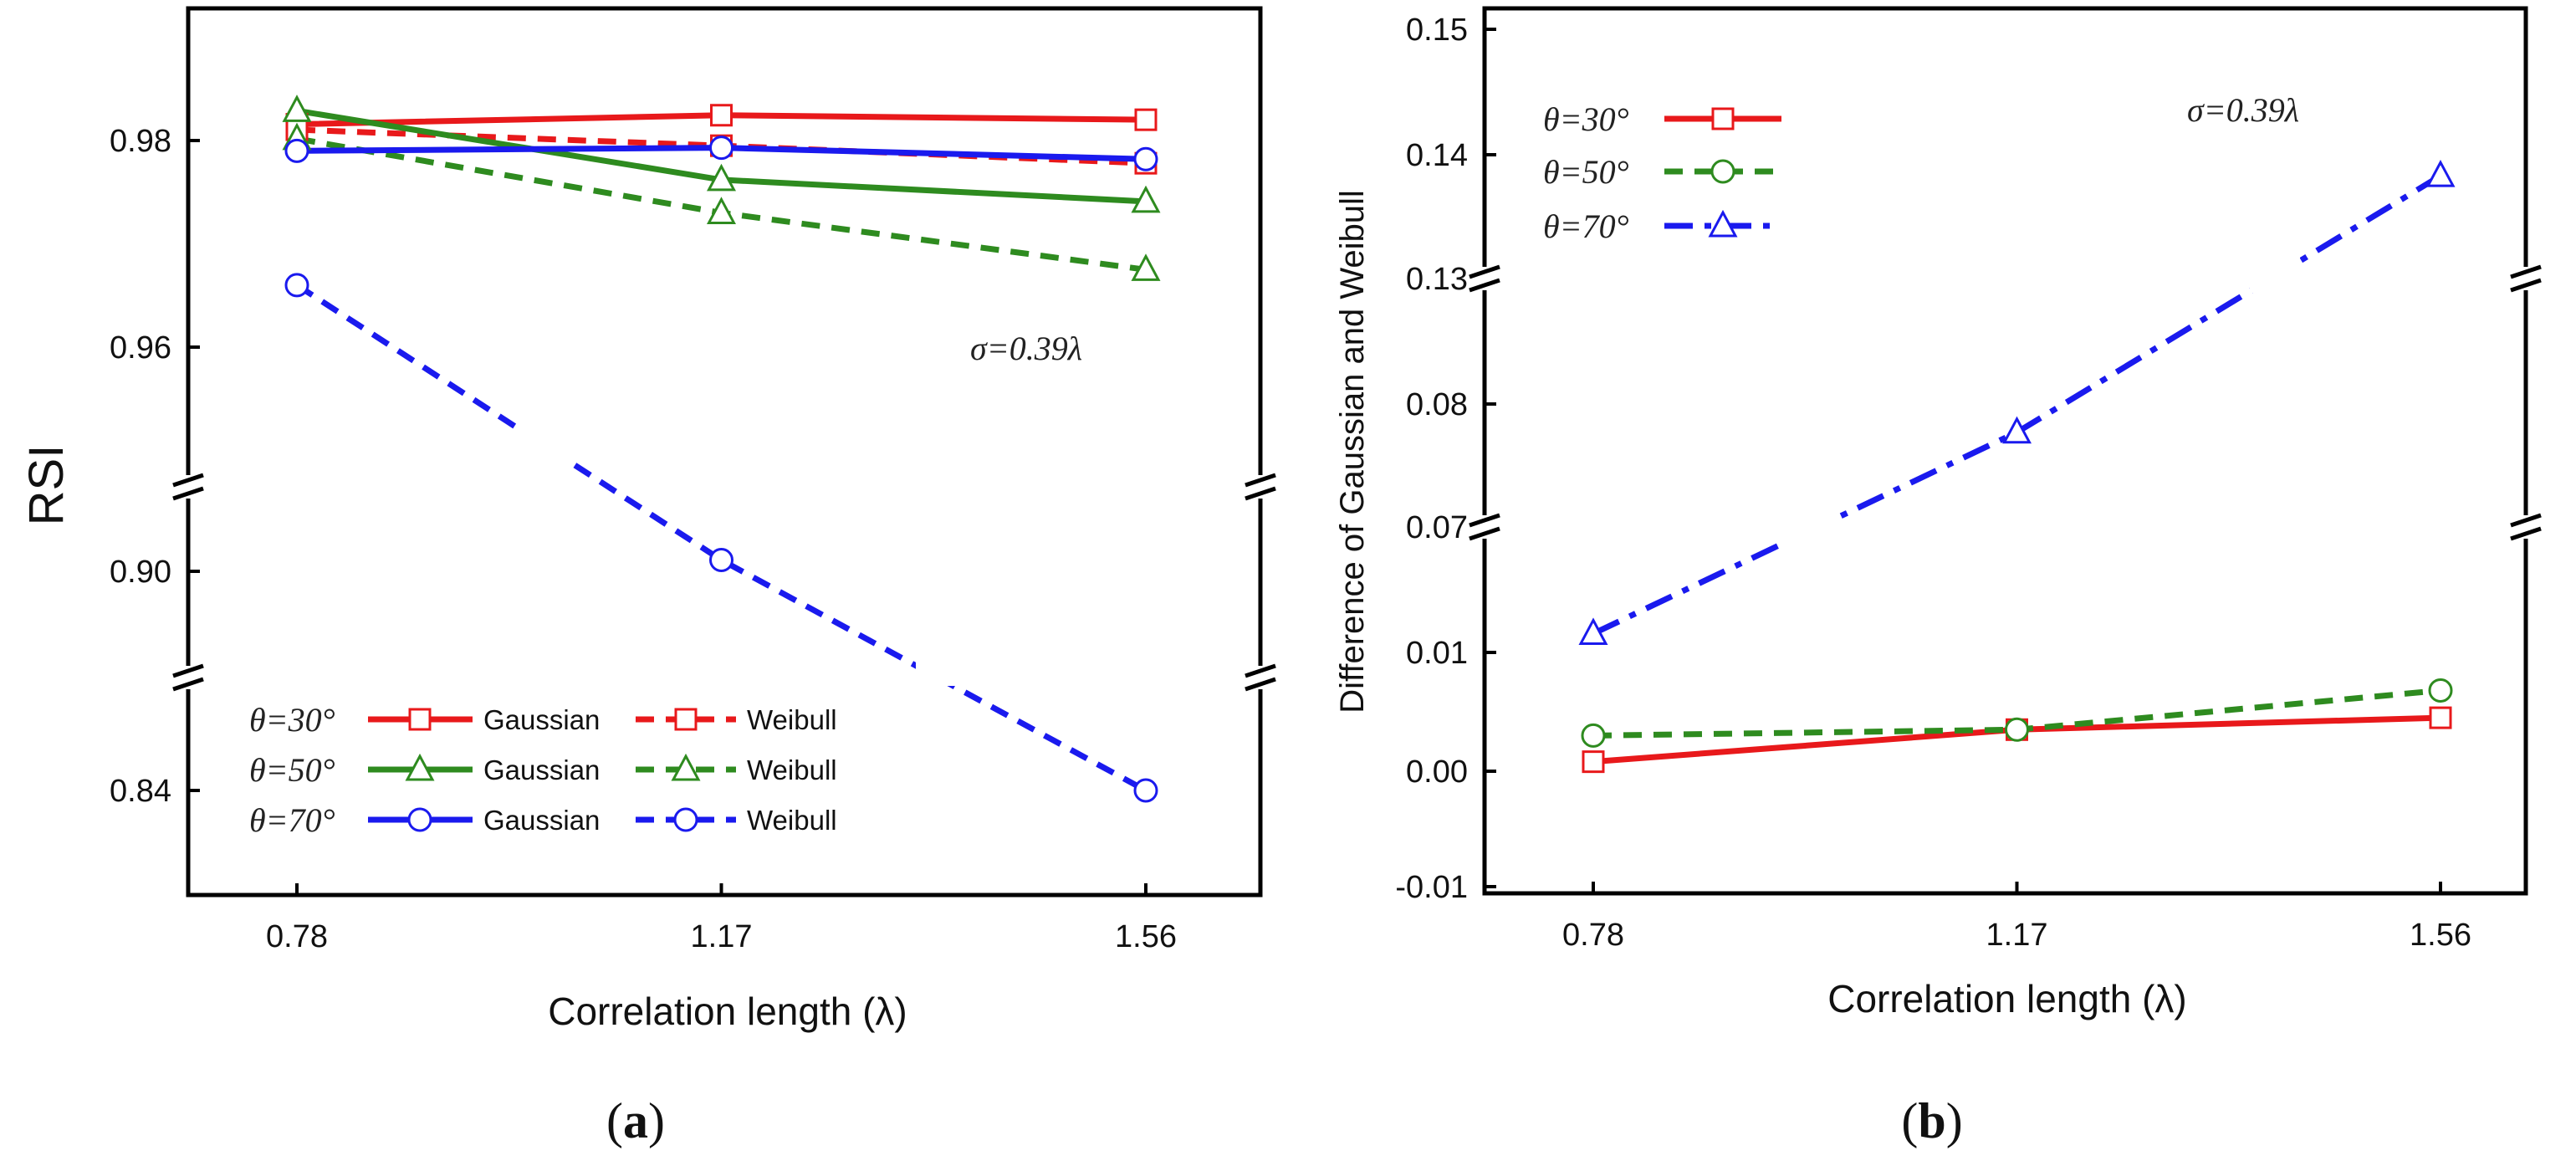 Image resolution: width=2576 pixels, height=1161 pixels. I want to click on legend-b-row-3: θ=70°, so click(1662, 226).